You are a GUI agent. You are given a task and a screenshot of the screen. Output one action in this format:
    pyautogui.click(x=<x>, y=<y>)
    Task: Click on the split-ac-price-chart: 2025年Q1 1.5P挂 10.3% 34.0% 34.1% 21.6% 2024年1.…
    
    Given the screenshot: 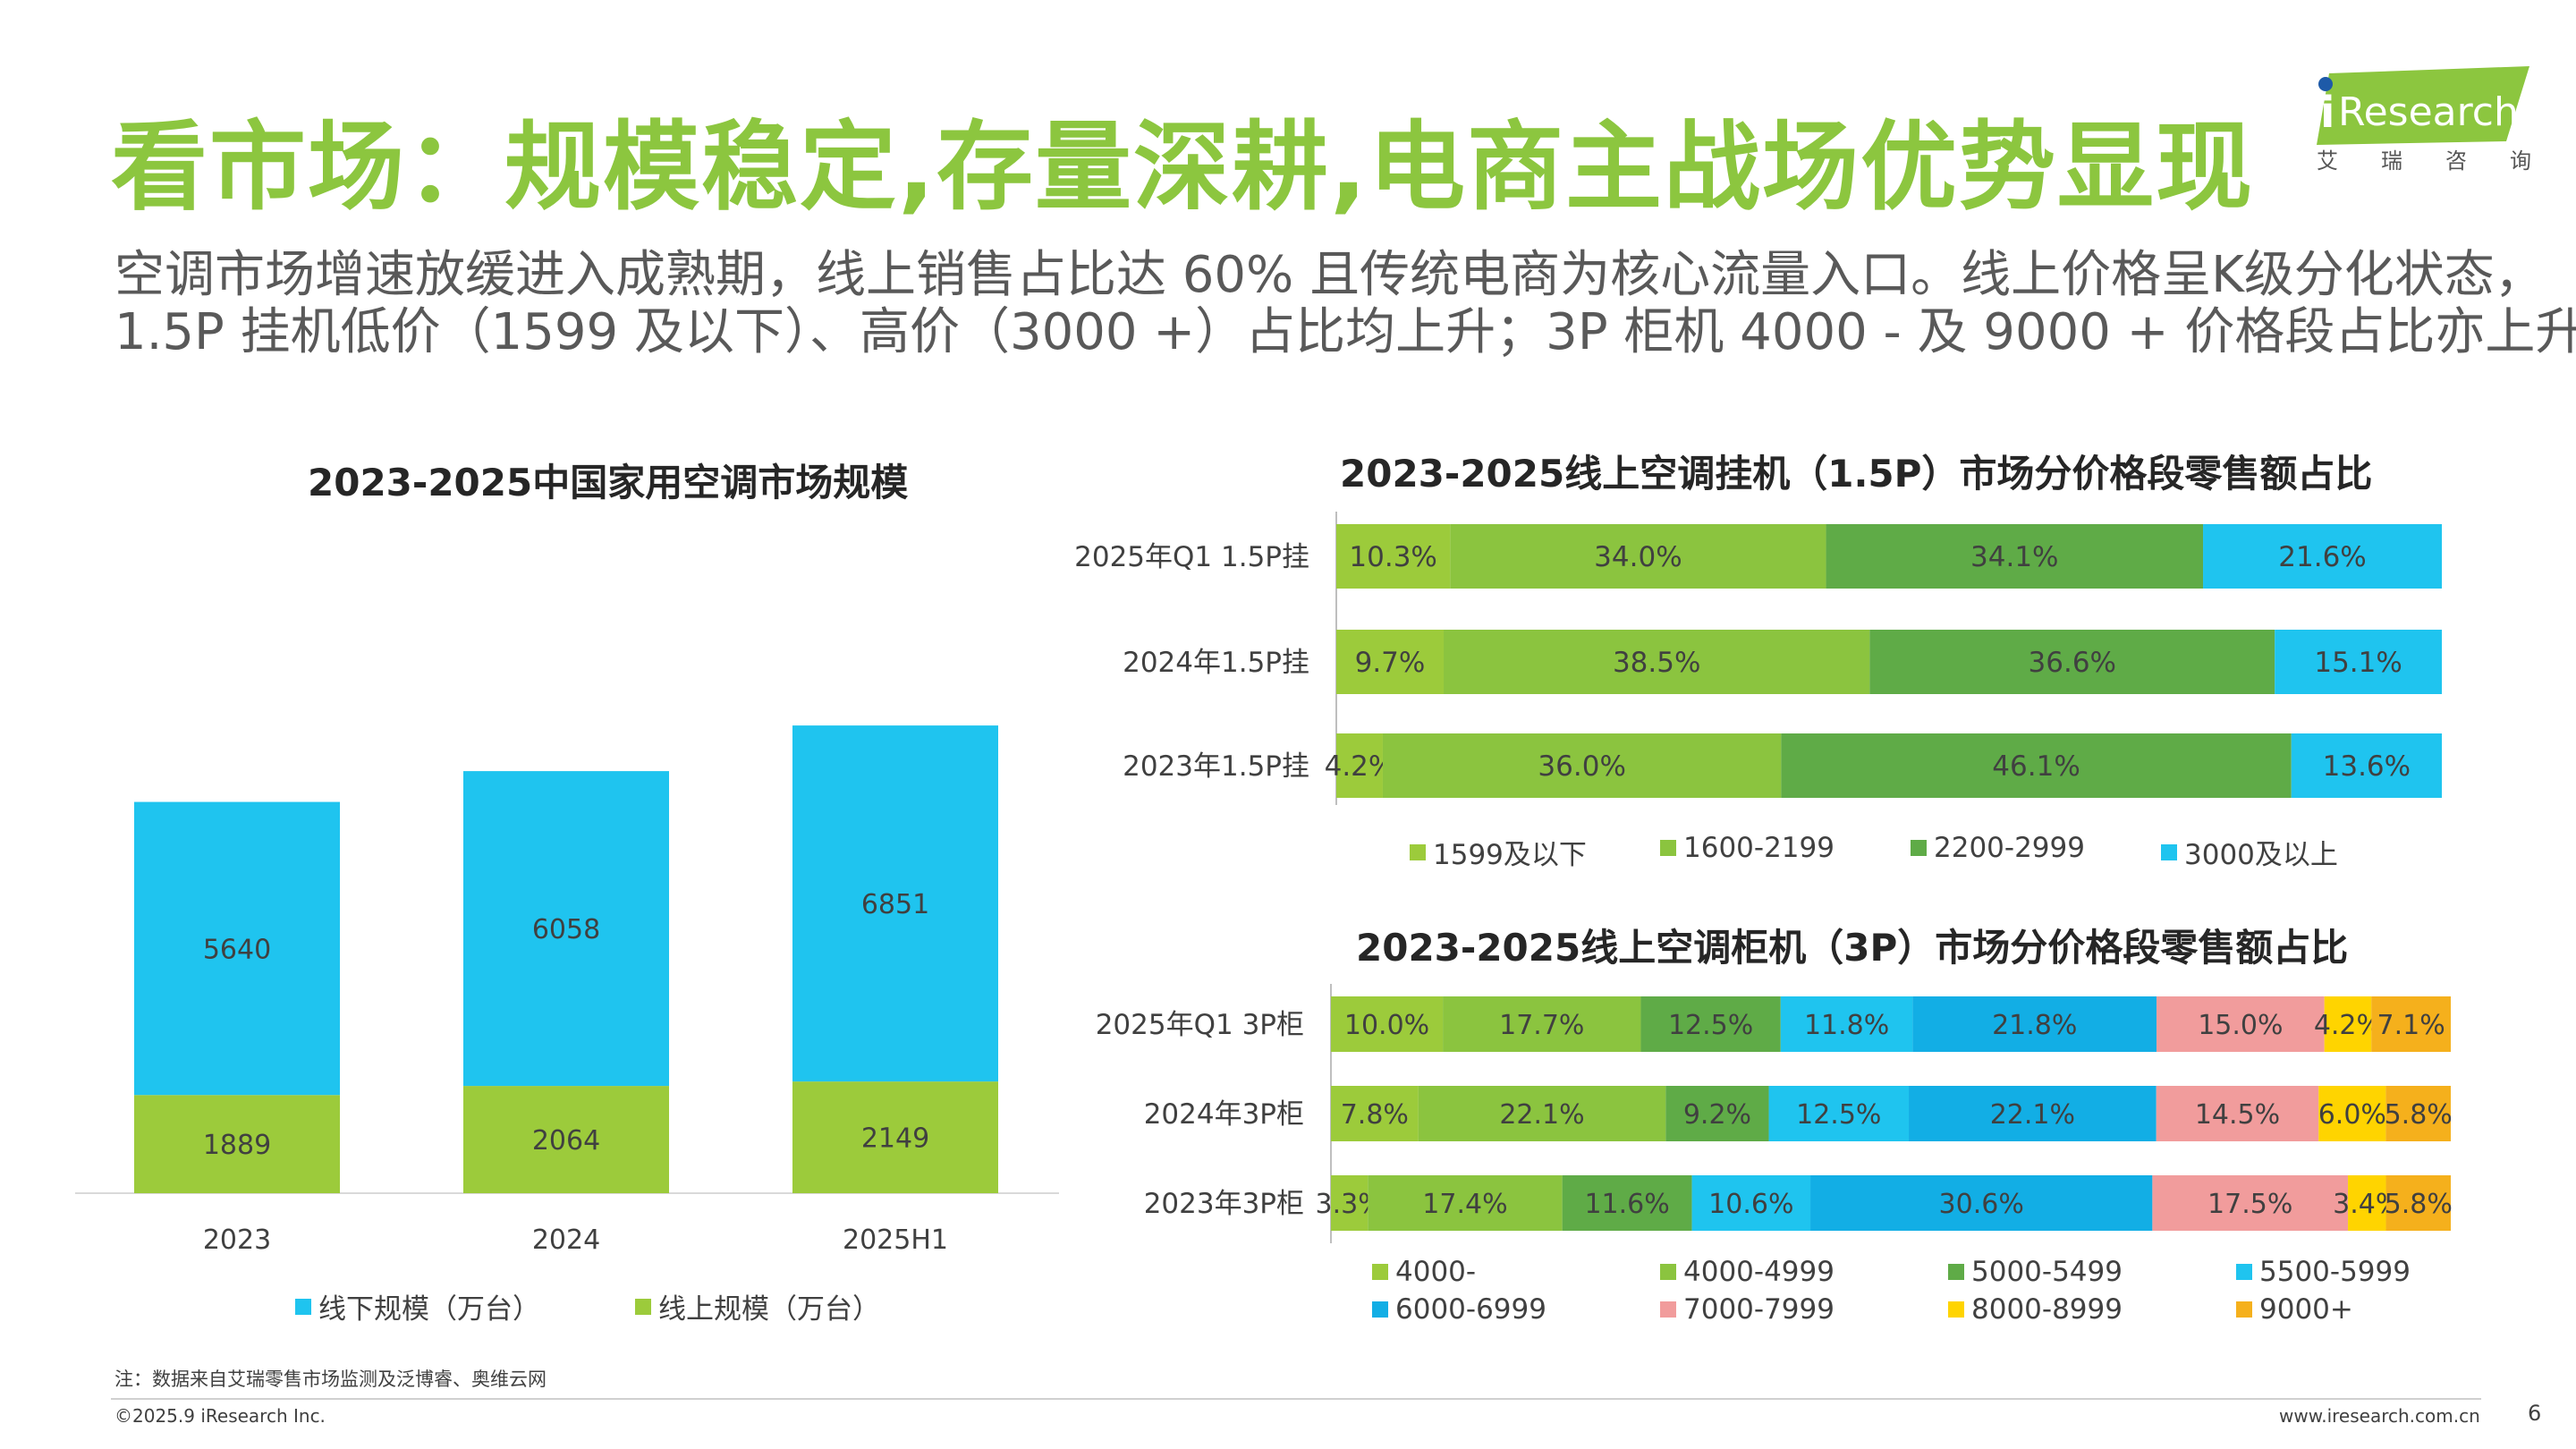 What is the action you would take?
    pyautogui.click(x=1758, y=658)
    